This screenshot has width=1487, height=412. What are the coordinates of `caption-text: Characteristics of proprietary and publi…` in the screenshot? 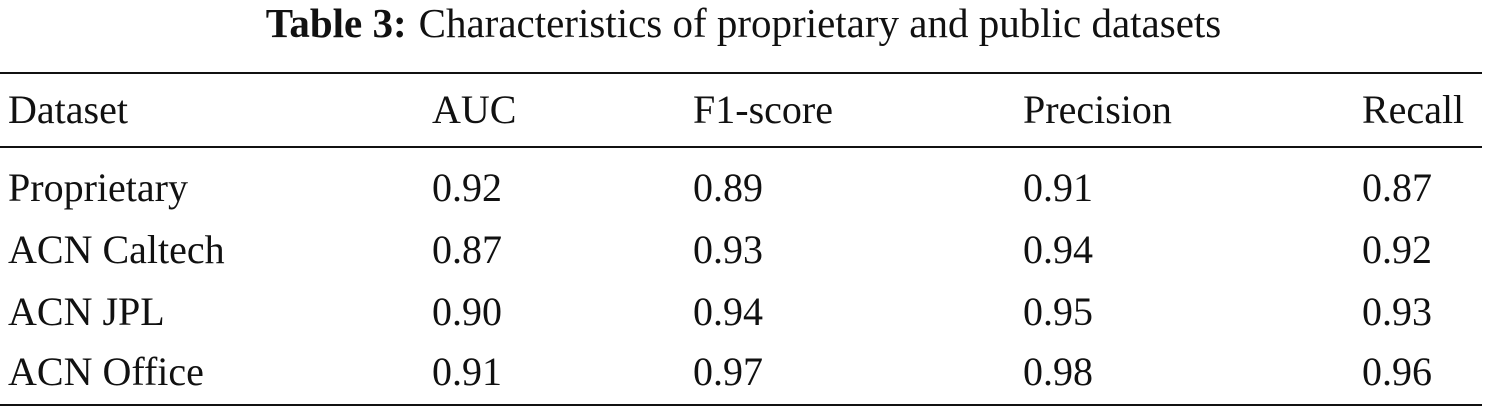 It's located at (820, 23).